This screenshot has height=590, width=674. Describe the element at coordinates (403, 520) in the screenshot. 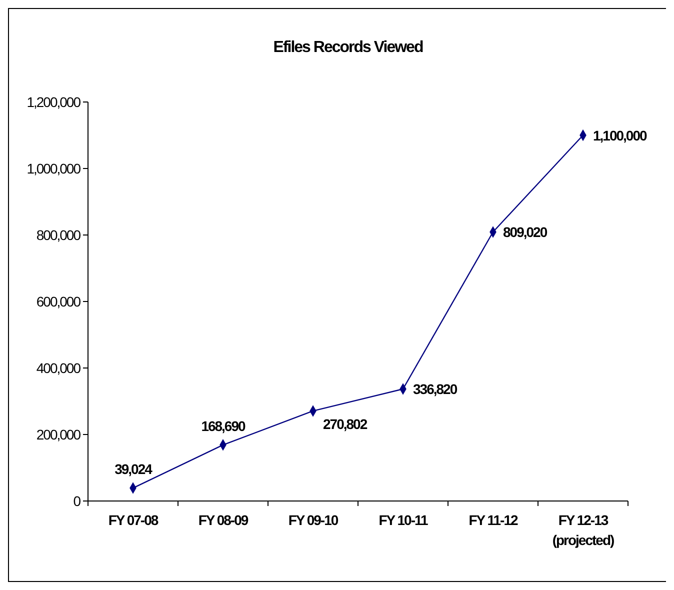

I see `x-tick-label: FY 10-11` at that location.